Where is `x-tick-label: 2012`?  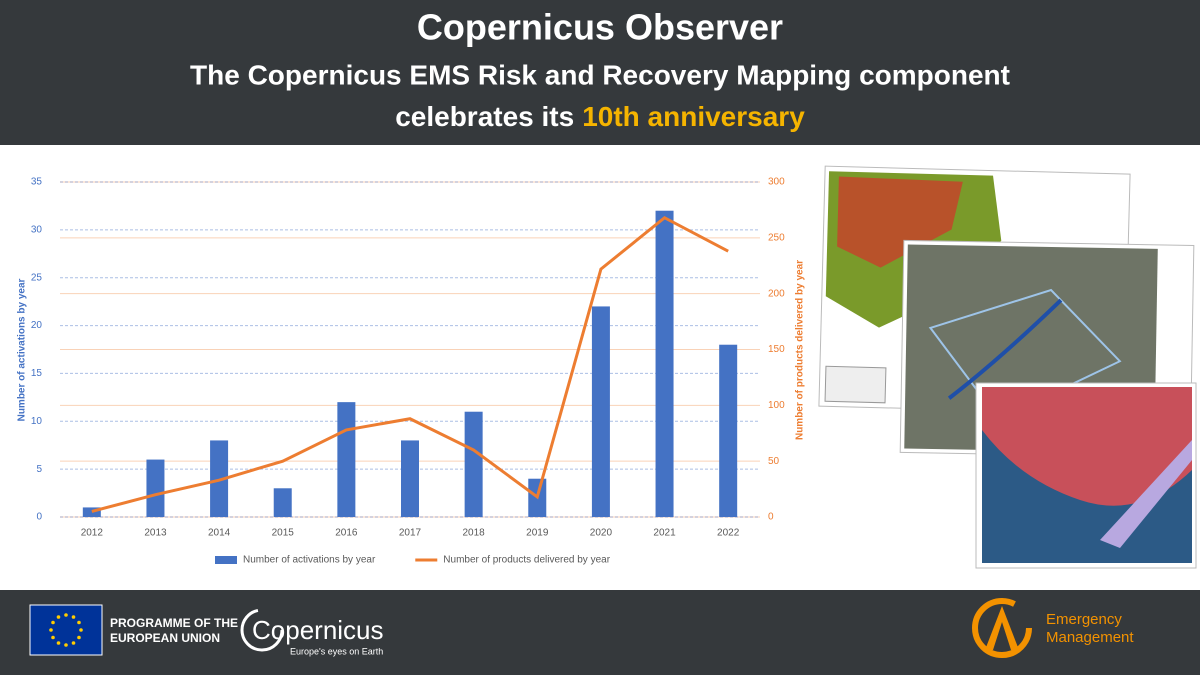 x-tick-label: 2012 is located at coordinates (92, 533).